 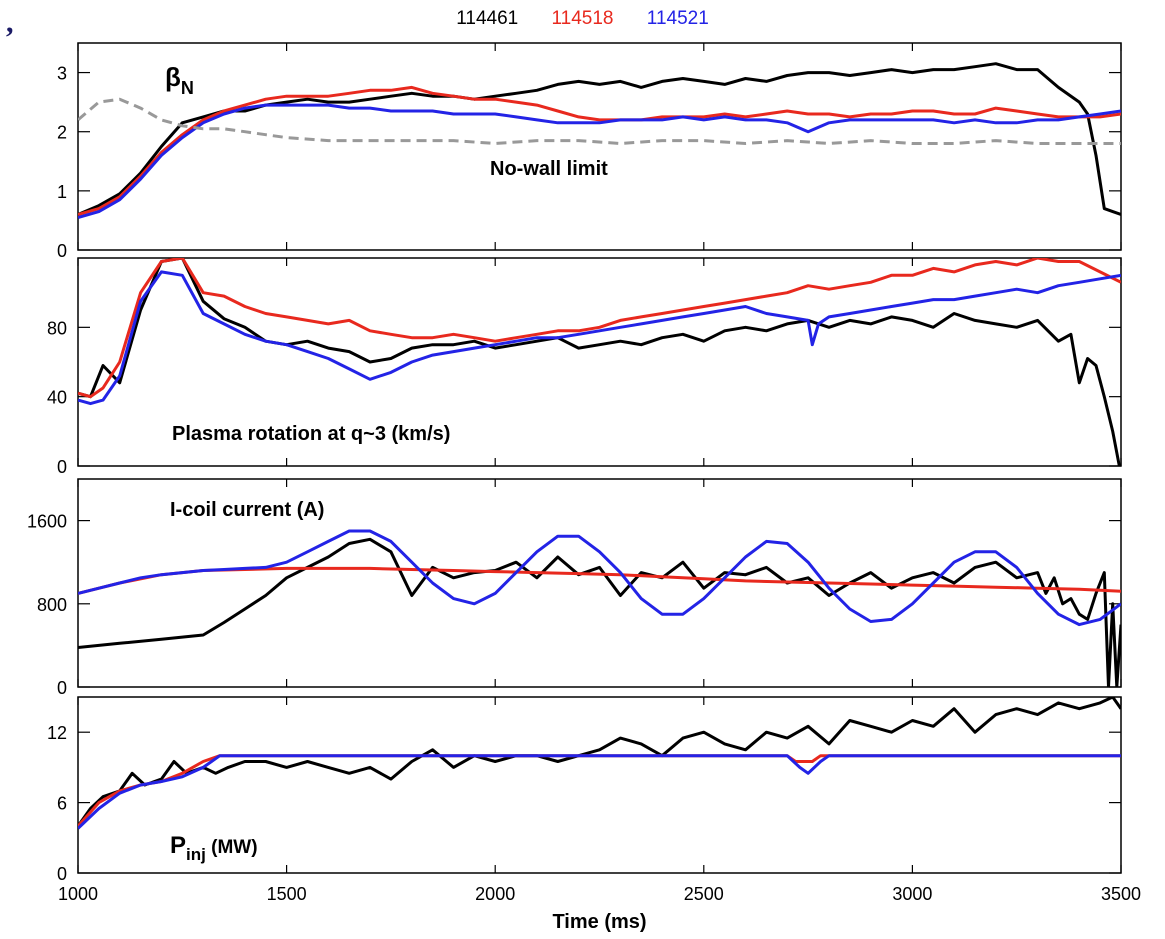 What do you see at coordinates (599, 922) in the screenshot?
I see `x-axis-label: Time (ms)` at bounding box center [599, 922].